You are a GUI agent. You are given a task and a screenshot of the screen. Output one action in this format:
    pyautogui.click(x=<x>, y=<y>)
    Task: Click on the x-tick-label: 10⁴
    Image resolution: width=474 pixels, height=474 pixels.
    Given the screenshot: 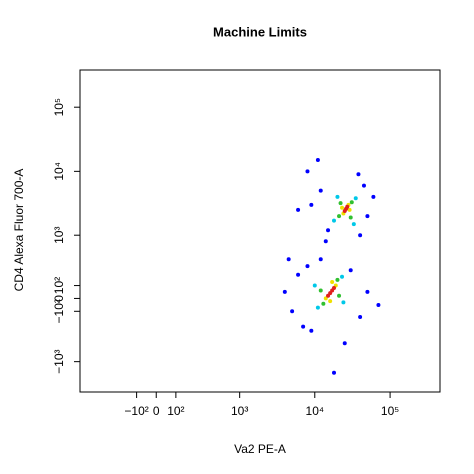 What is the action you would take?
    pyautogui.click(x=315, y=411)
    